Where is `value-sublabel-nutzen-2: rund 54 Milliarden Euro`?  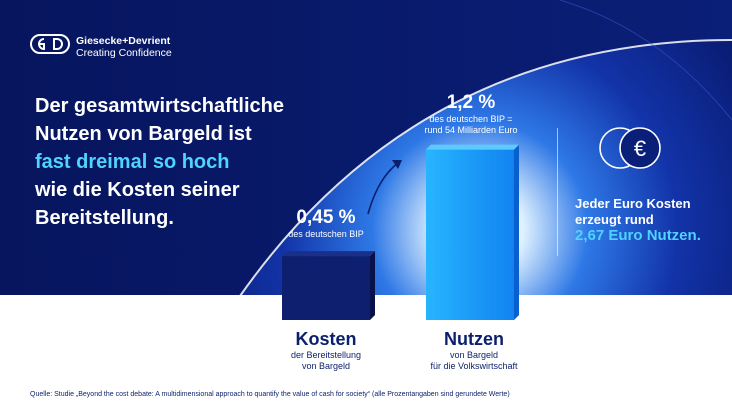
value-sublabel-nutzen-2: rund 54 Milliarden Euro is located at coordinates (471, 130).